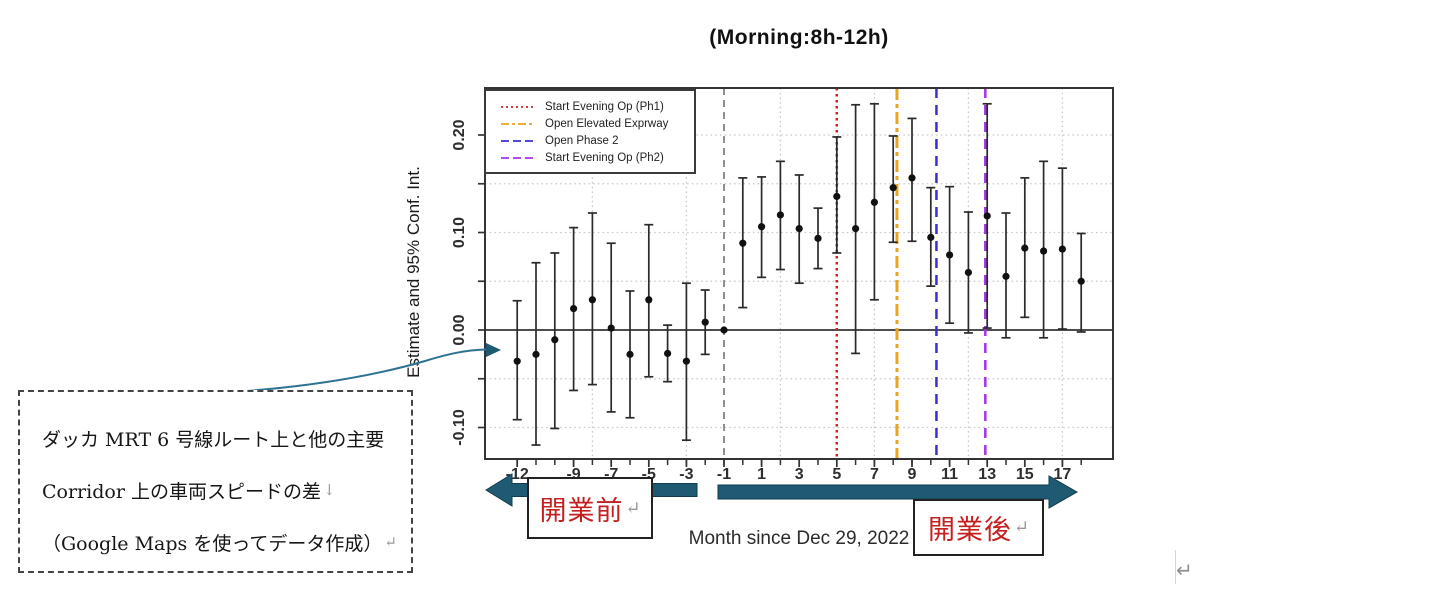  I want to click on pre-opening-label: 開業前, so click(581, 511).